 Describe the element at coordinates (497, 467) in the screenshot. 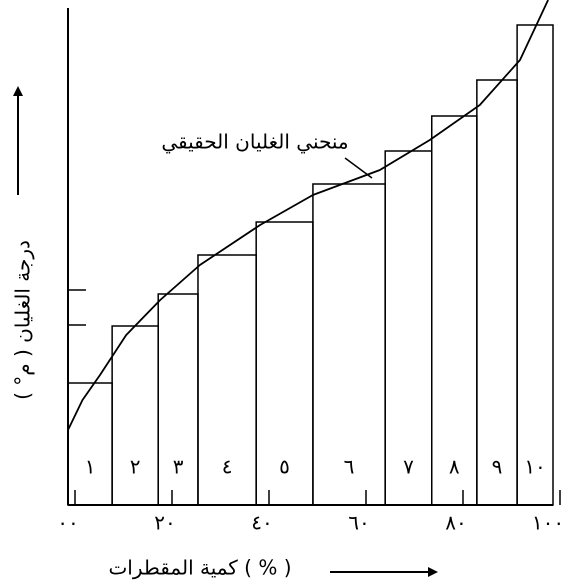

I see `bar-label: ٩` at that location.